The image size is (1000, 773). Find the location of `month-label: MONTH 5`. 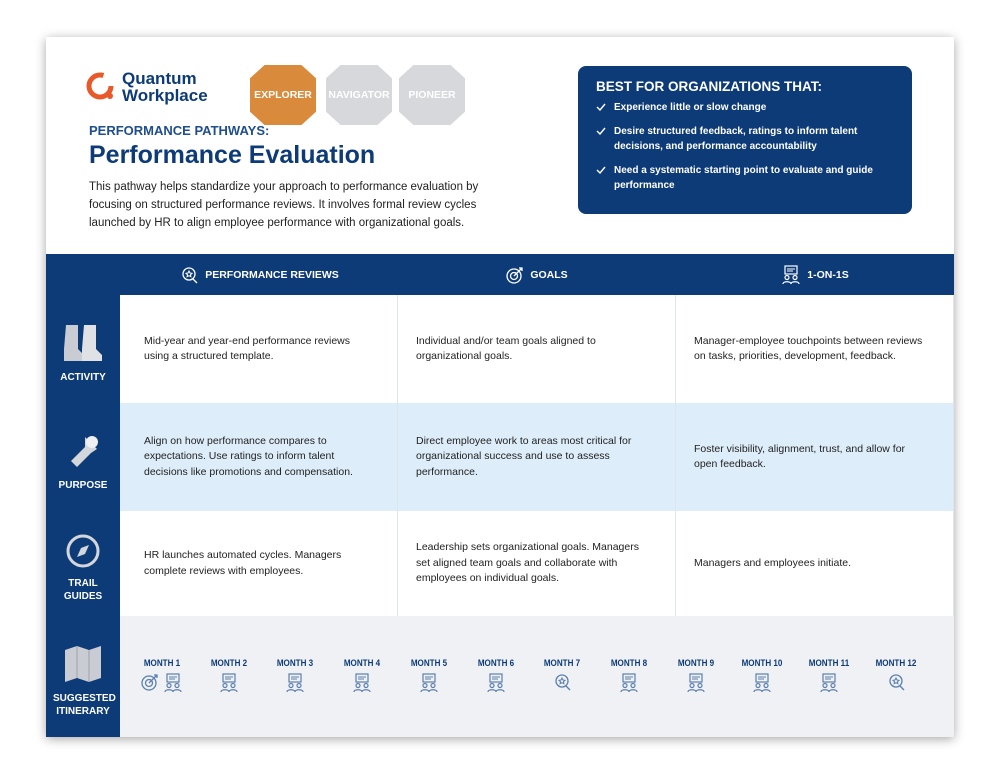

month-label: MONTH 5 is located at coordinates (428, 663).